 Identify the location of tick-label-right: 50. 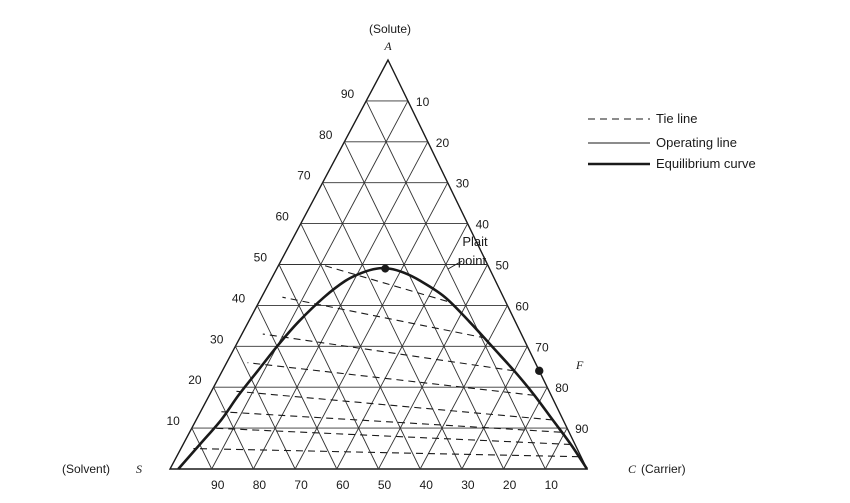
(503, 266).